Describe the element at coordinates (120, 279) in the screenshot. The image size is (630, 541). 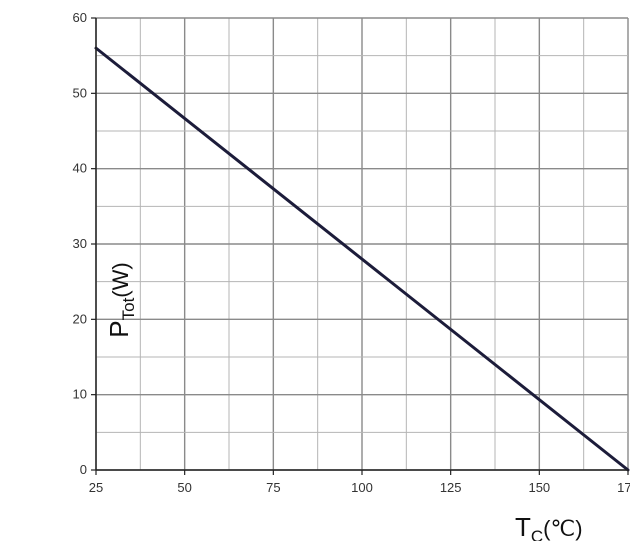
I see `y-axis-unit: (W)` at that location.